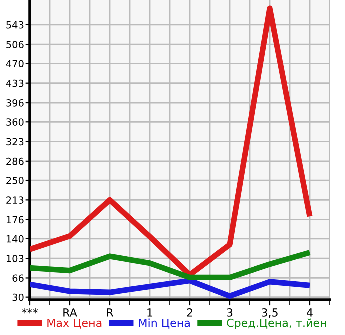 This screenshot has width=345, height=335. I want to click on legend-label: Сред.Цена, т.йен, so click(276, 324).